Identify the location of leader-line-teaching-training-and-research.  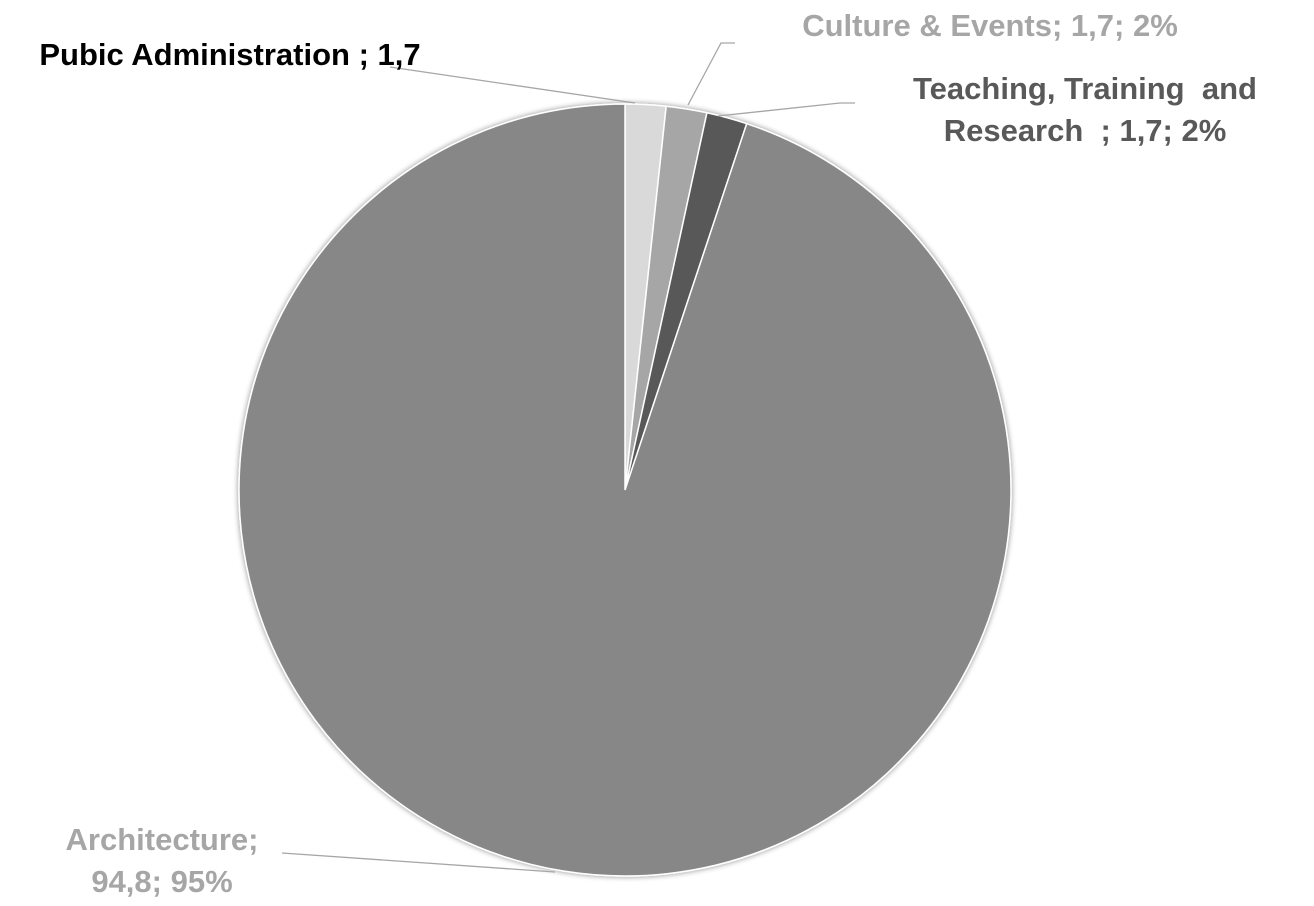
(786, 109).